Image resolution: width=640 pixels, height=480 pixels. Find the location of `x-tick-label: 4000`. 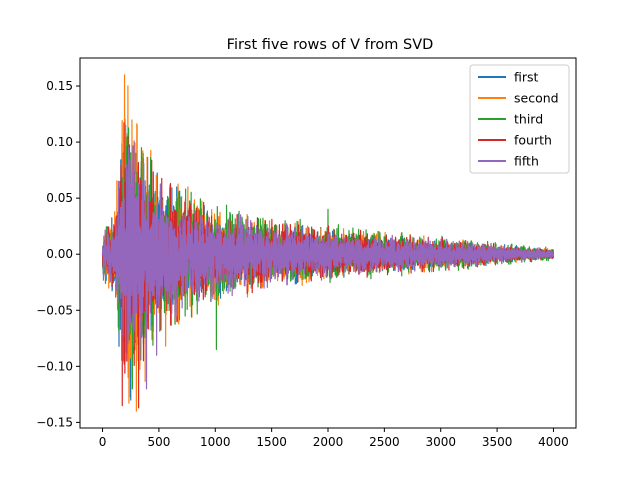

x-tick-label: 4000 is located at coordinates (553, 442).